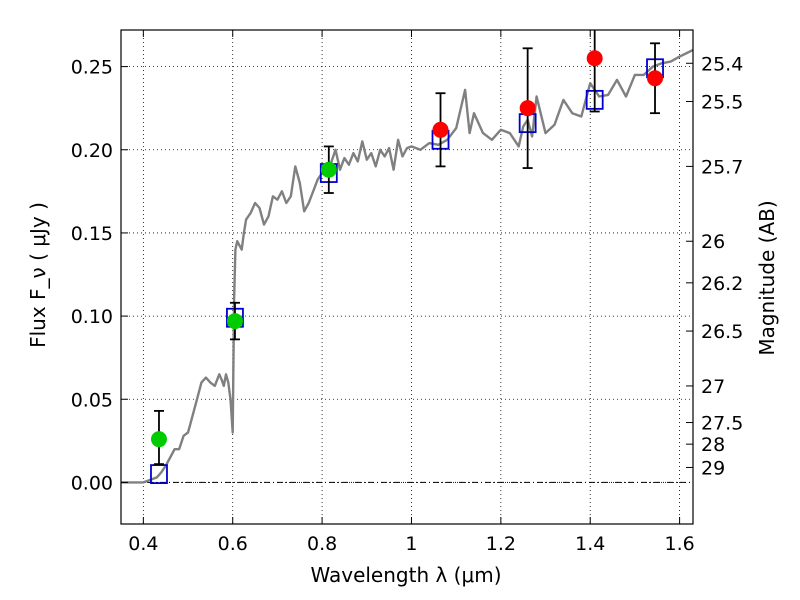 The image size is (800, 600). I want to click on magnitude-tick-label: 25.5, so click(722, 103).